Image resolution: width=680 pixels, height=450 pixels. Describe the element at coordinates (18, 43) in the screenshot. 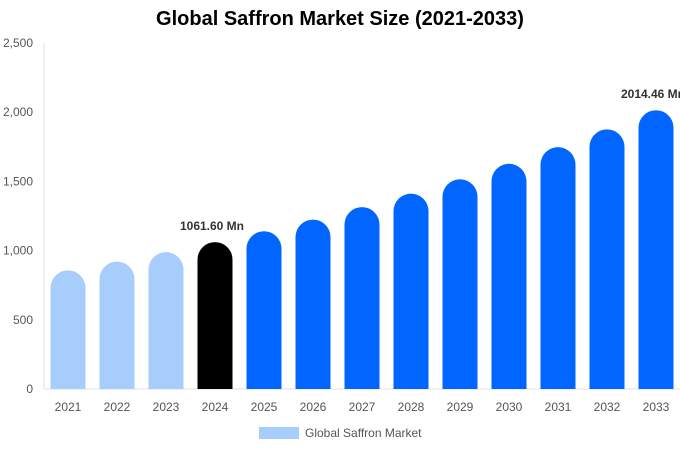

I see `y-tick-label: 2,500` at that location.